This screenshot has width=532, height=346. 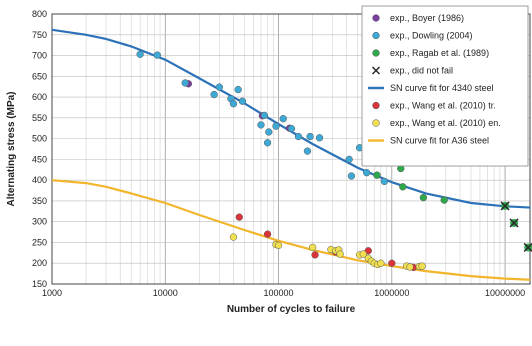 What do you see at coordinates (39, 284) in the screenshot?
I see `y-tick-label: 150` at bounding box center [39, 284].